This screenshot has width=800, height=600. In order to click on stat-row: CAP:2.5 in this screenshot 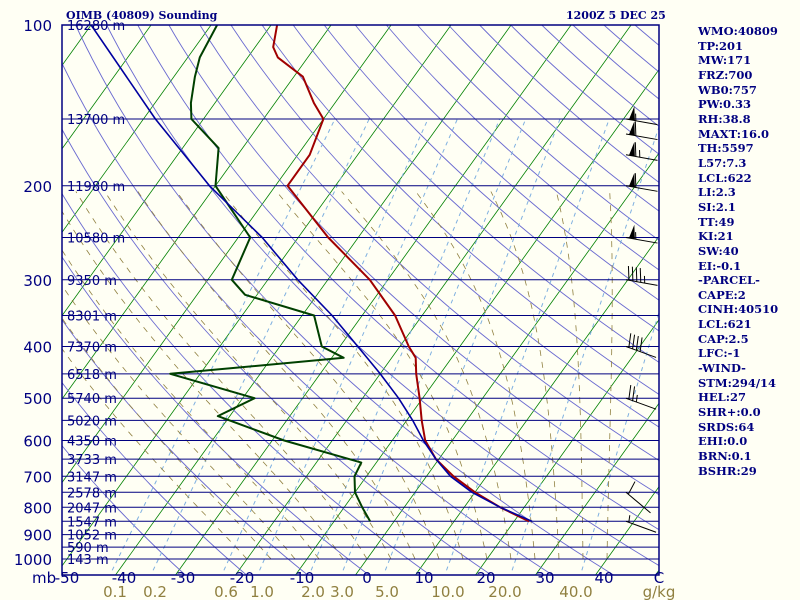, I will do `click(723, 338)`.